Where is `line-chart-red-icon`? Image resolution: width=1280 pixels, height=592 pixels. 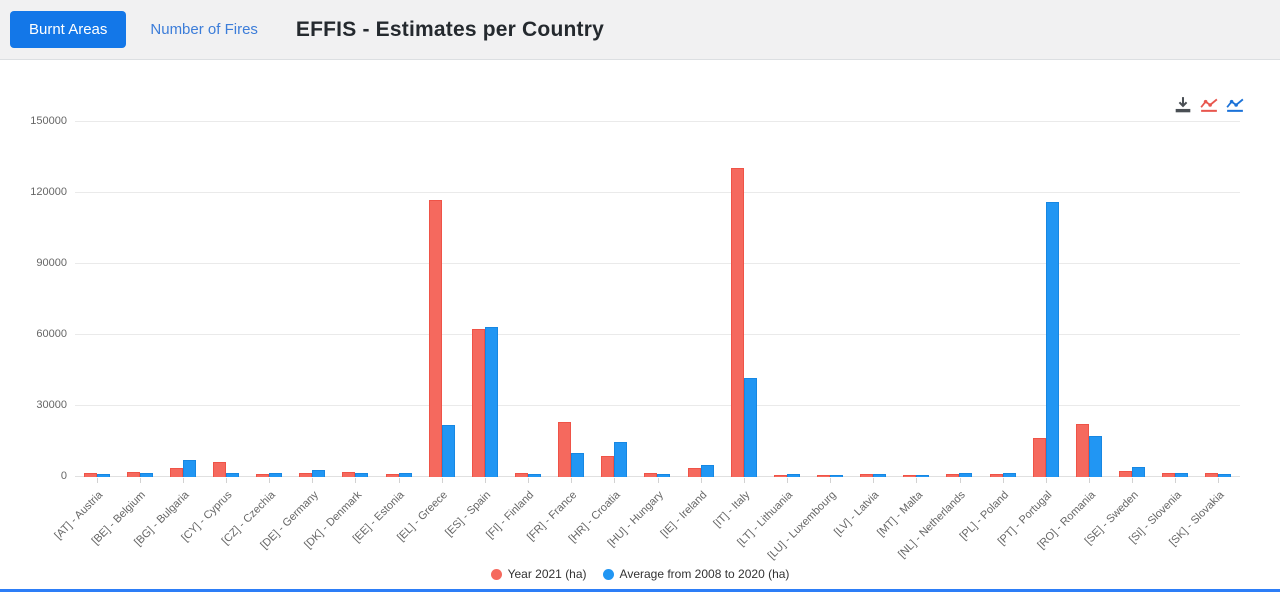 line-chart-red-icon is located at coordinates (1209, 105).